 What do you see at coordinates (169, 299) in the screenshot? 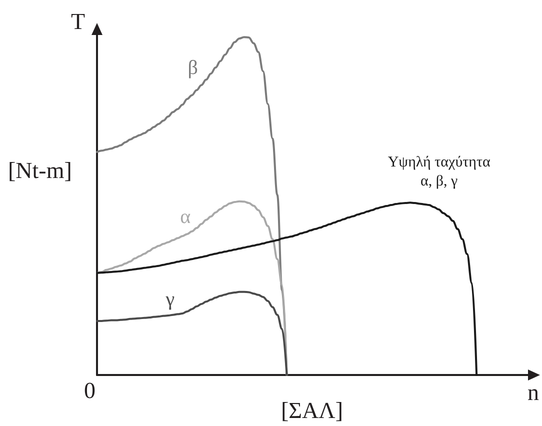
I see `series-label: γ` at bounding box center [169, 299].